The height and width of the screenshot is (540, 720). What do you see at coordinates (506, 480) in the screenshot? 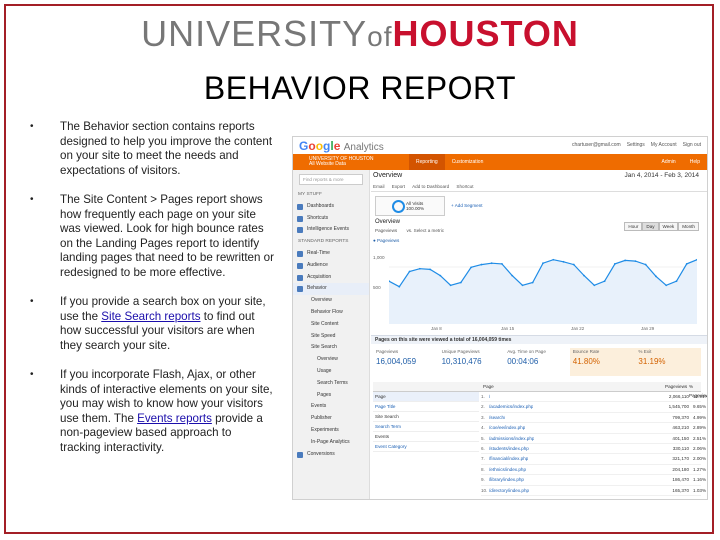
I see `row-page-link: /library/index.php` at bounding box center [506, 480].